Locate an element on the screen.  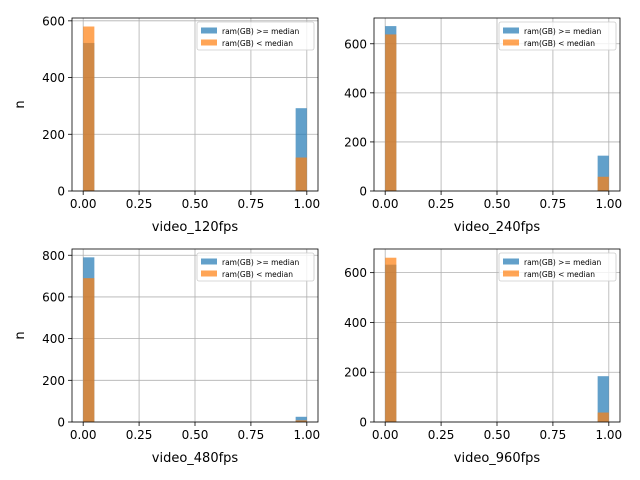
x-axis-label: video_960fps is located at coordinates (497, 458).